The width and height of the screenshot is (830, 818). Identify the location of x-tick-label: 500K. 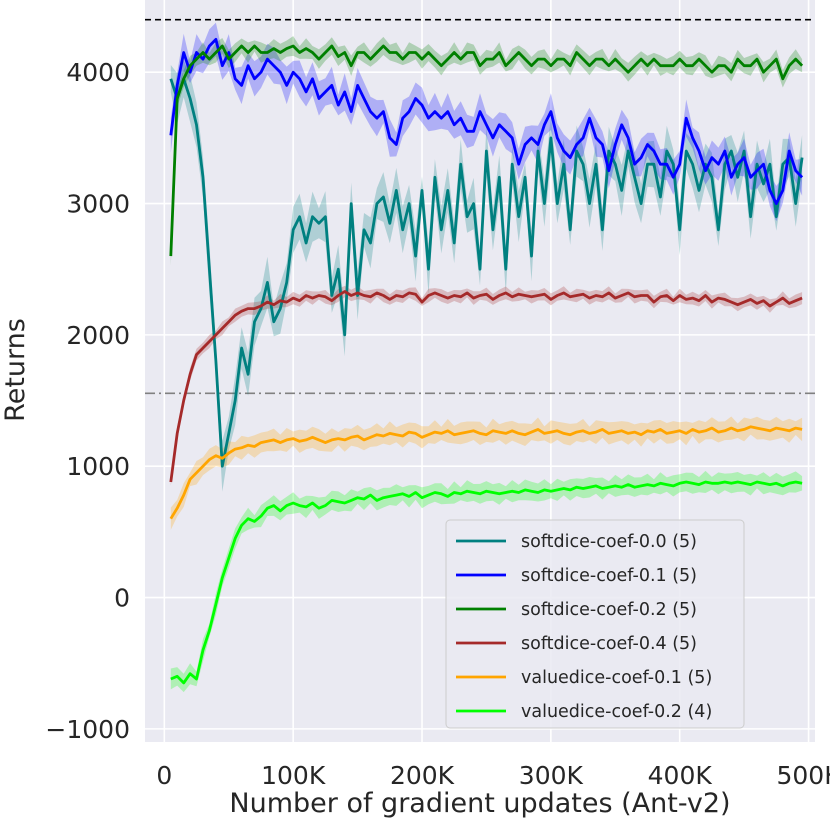
(803, 775).